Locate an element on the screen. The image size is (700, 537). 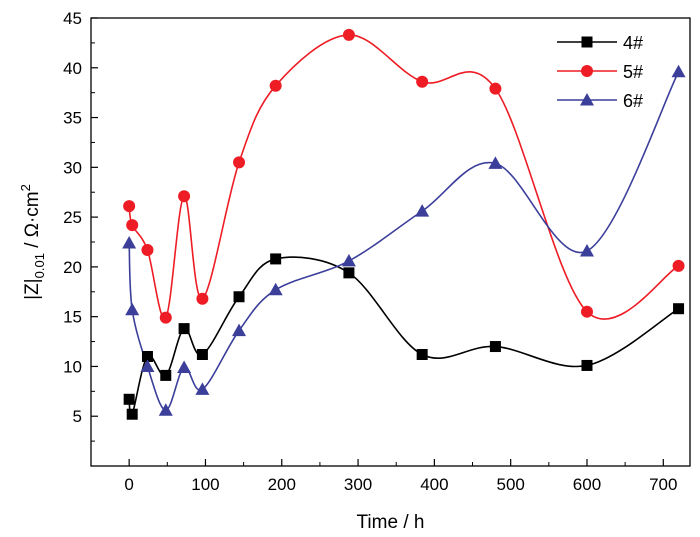
y-axis-title: |Z|0.01 / Ω·cm2 is located at coordinates (32, 242).